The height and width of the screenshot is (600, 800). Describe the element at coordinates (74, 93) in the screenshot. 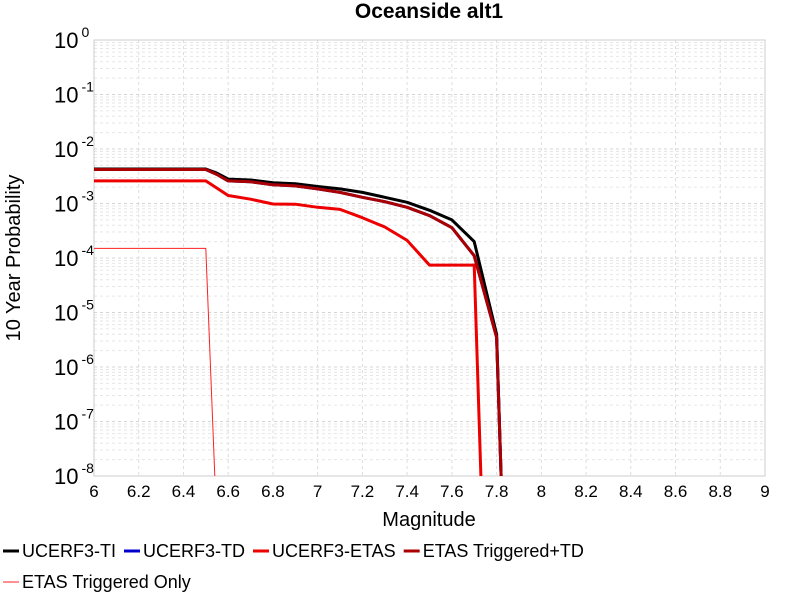

I see `y-tick-label: 10 -1` at that location.